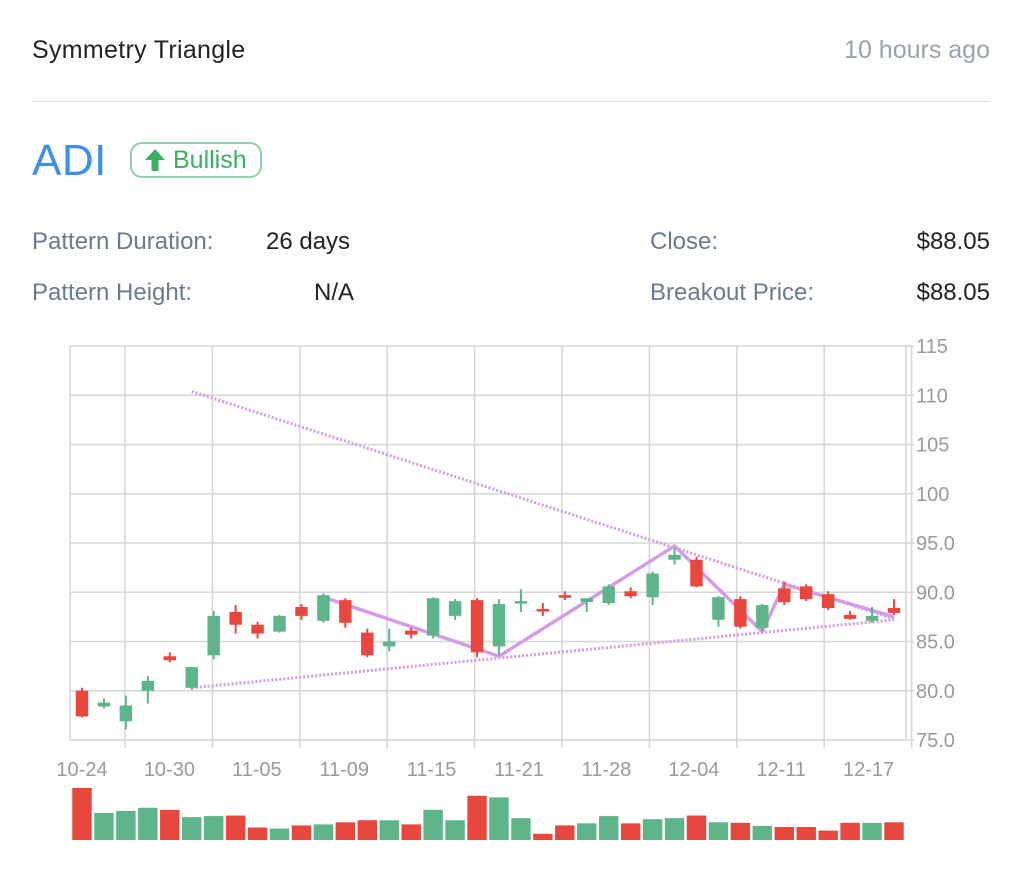 This screenshot has width=1024, height=882. I want to click on time-ago: 10 hours ago, so click(917, 50).